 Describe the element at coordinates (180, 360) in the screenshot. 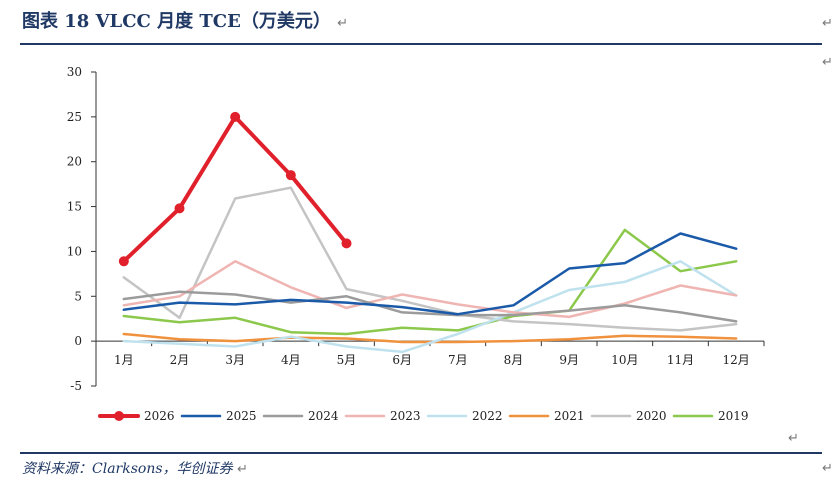

I see `x-tick-label: 2月` at that location.